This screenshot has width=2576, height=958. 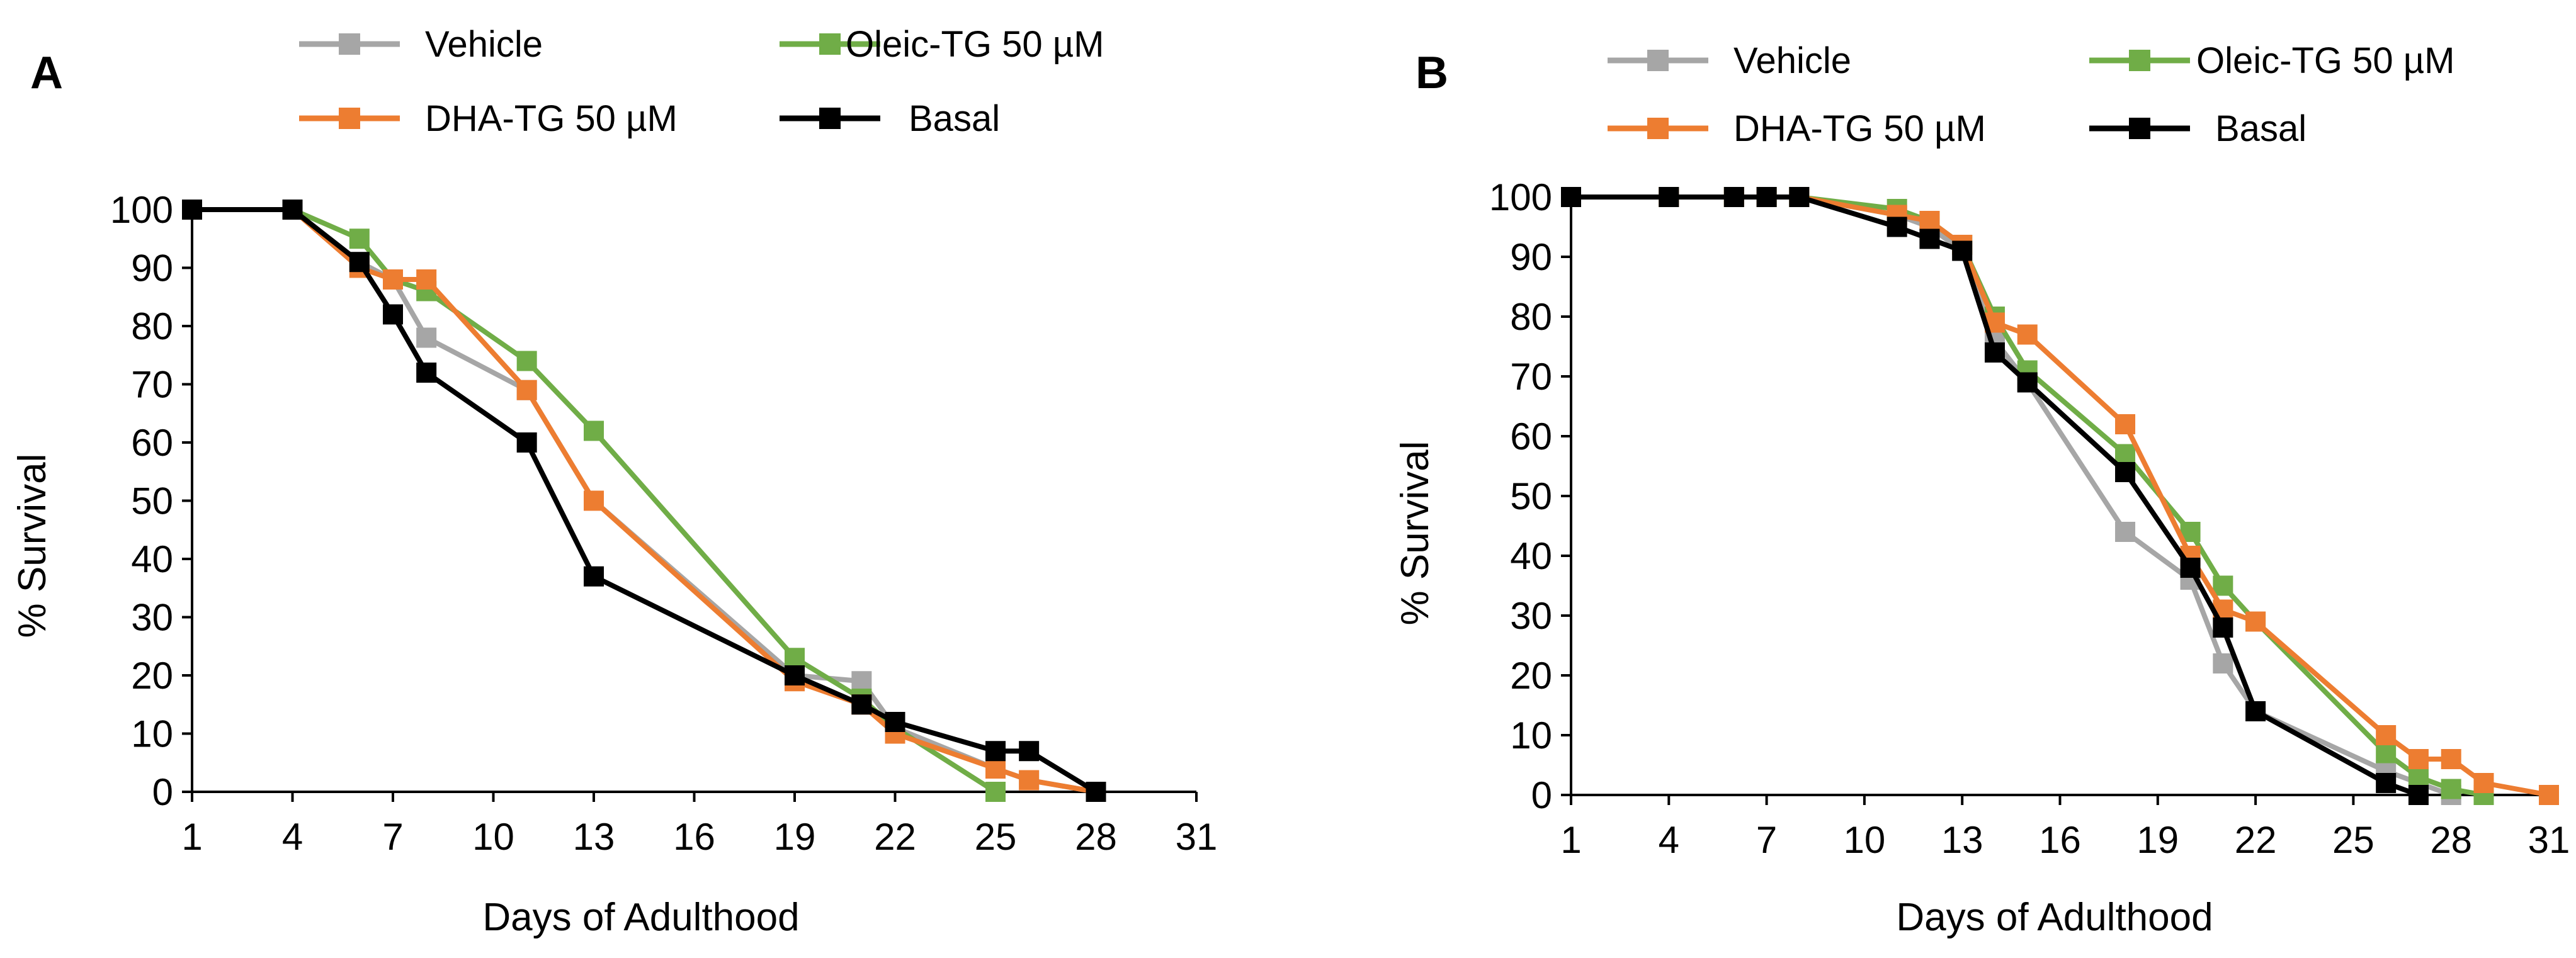 I want to click on legend-marker-oleic, so click(x=2139, y=61).